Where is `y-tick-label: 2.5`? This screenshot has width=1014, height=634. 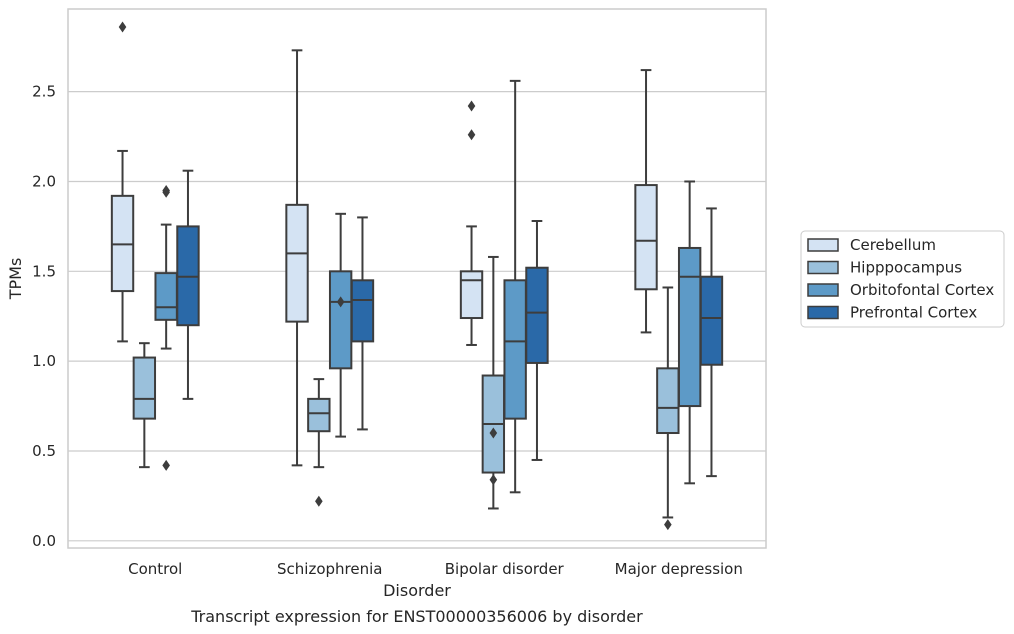 y-tick-label: 2.5 is located at coordinates (44, 92).